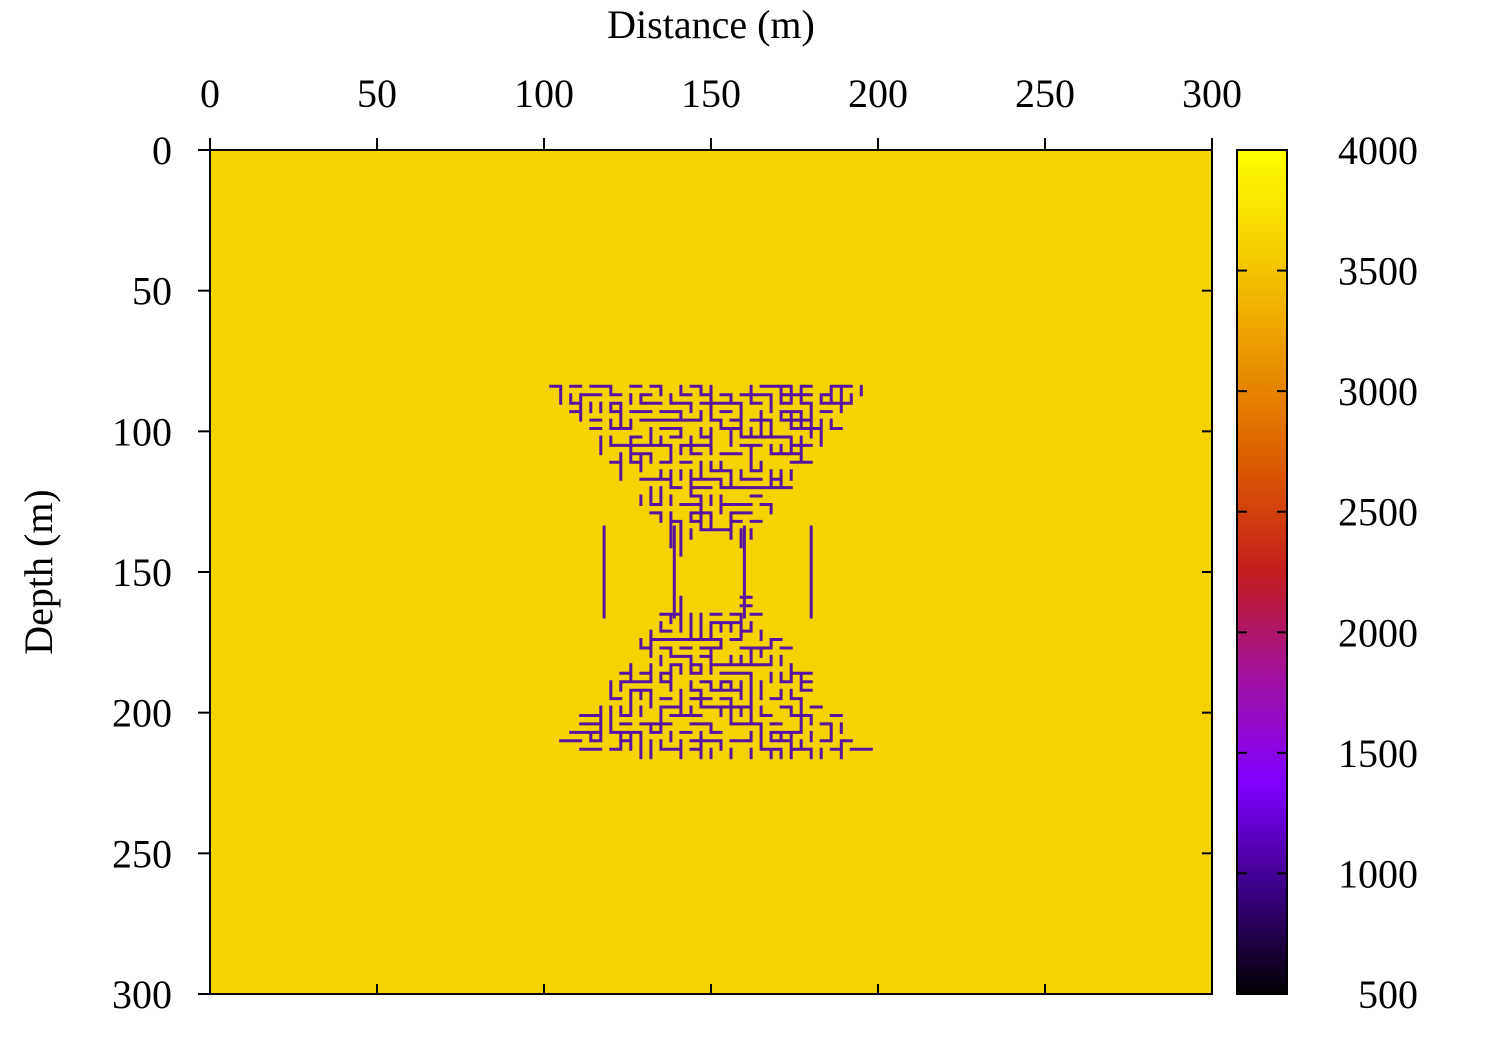 The width and height of the screenshot is (1500, 1050). I want to click on colorbar-tick-label: 4000, so click(1378, 150).